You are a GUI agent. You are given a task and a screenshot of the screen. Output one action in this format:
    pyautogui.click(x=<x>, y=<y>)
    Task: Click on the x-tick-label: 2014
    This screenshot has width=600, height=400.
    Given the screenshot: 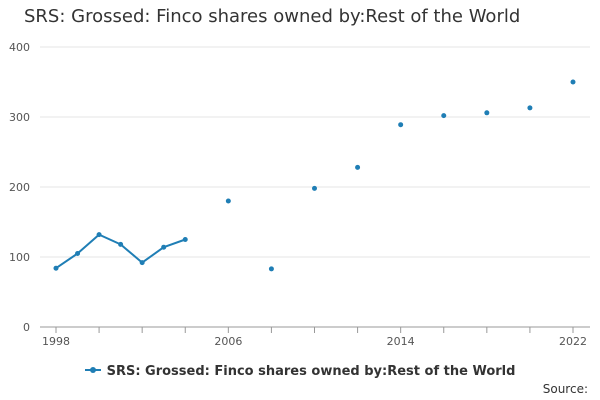 What is the action you would take?
    pyautogui.click(x=401, y=341)
    